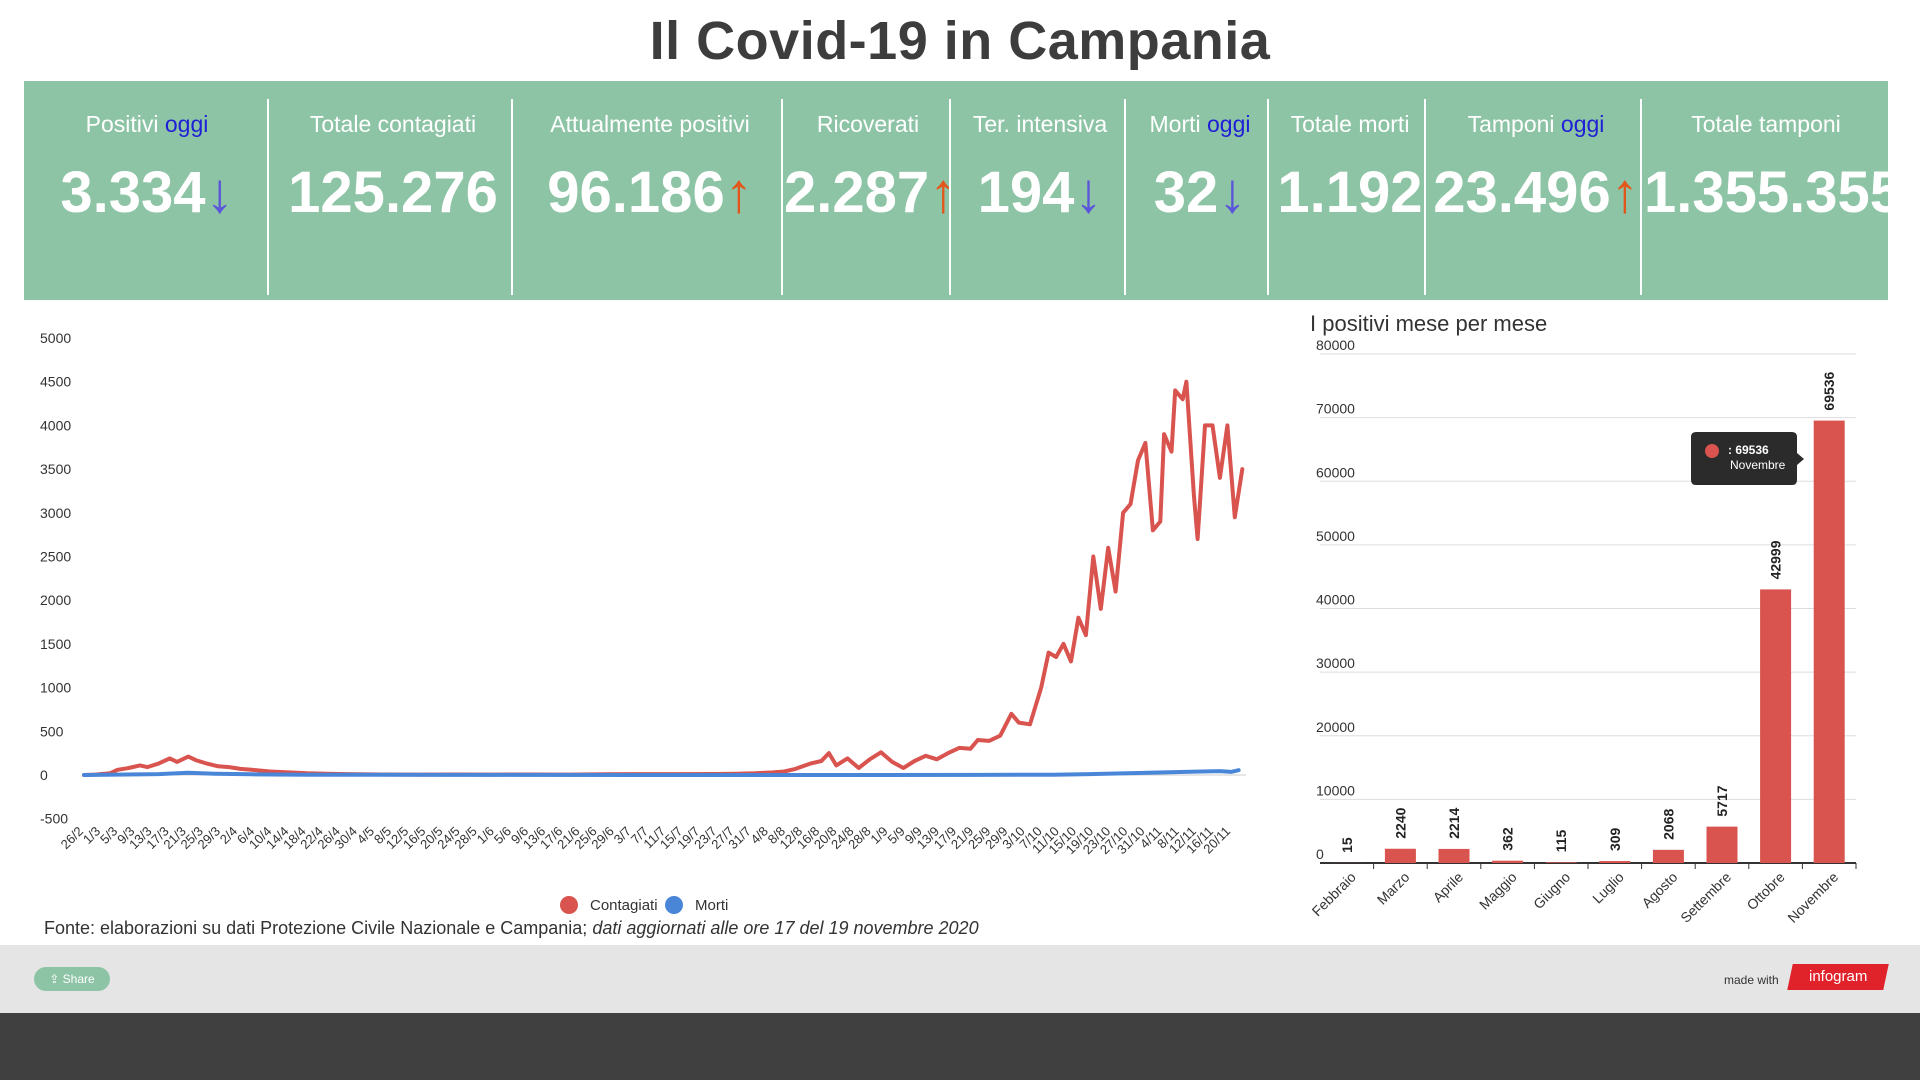 This screenshot has height=1080, width=1920. Describe the element at coordinates (122, 124) in the screenshot. I see `stat-label-text: Positivi` at that location.